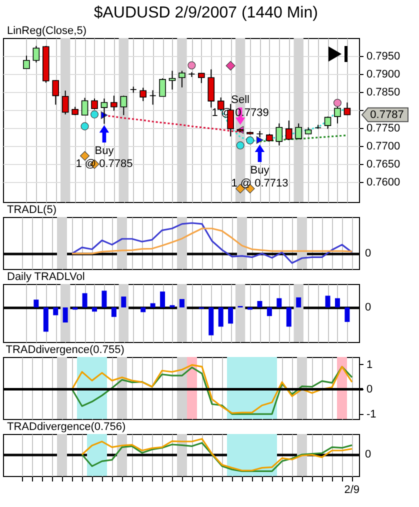  Describe the element at coordinates (383, 182) in the screenshot. I see `y-tick-label: 0.7600` at that location.